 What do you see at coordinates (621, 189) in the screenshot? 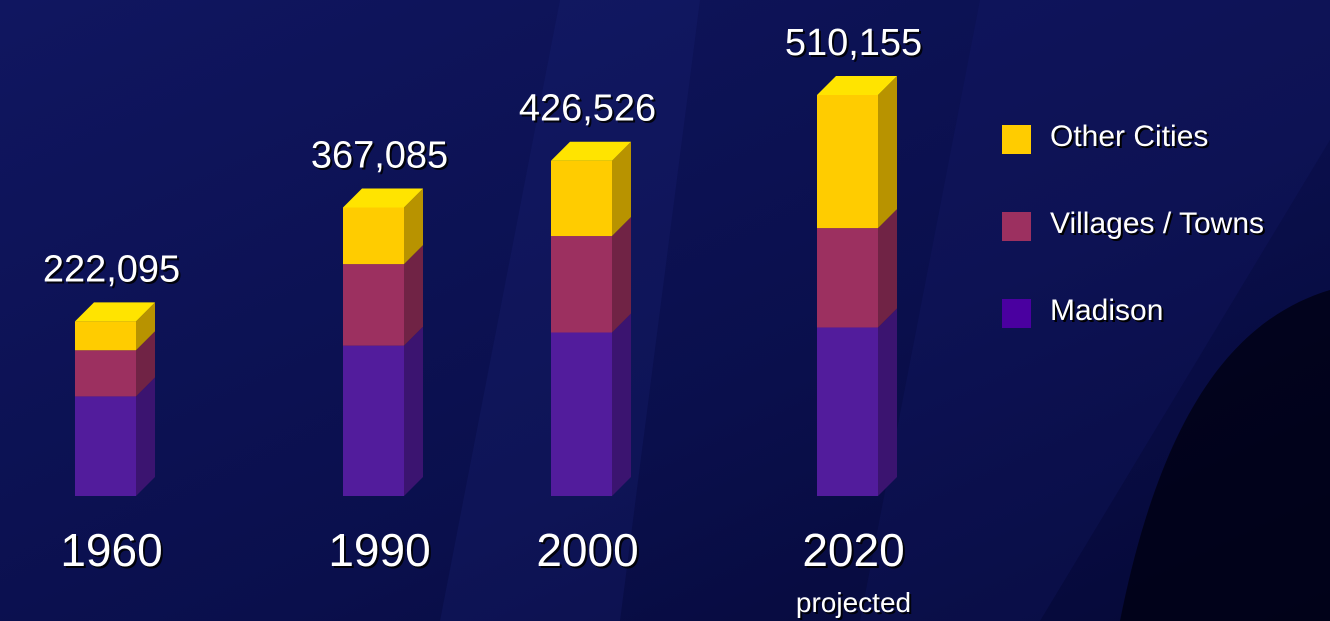
I see `bar-side-2000-other-cities` at bounding box center [621, 189].